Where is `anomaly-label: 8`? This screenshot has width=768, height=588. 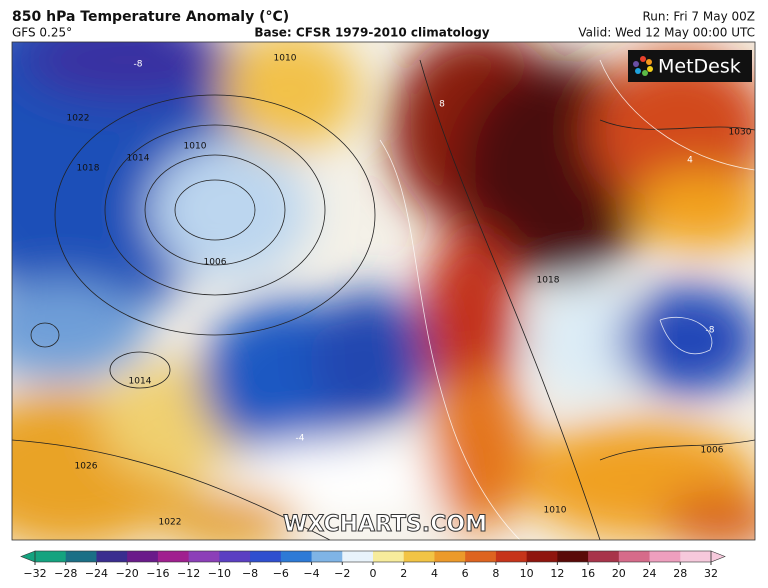 anomaly-label: 8 is located at coordinates (442, 105).